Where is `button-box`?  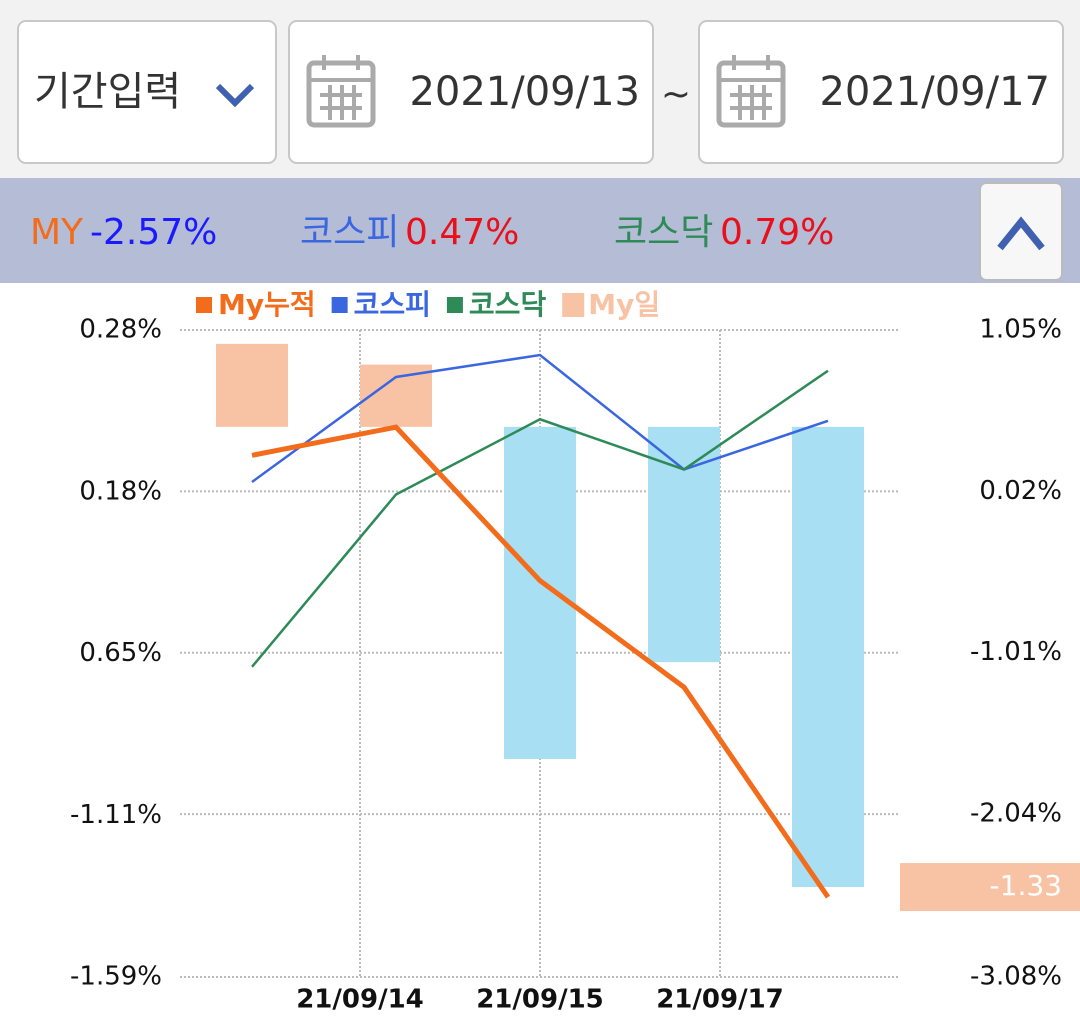 button-box is located at coordinates (1021, 231).